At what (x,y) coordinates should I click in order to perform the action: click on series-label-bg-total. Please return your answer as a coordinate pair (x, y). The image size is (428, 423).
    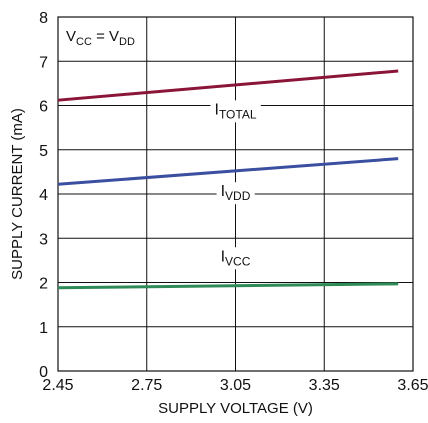
    Looking at the image, I should click on (235, 111).